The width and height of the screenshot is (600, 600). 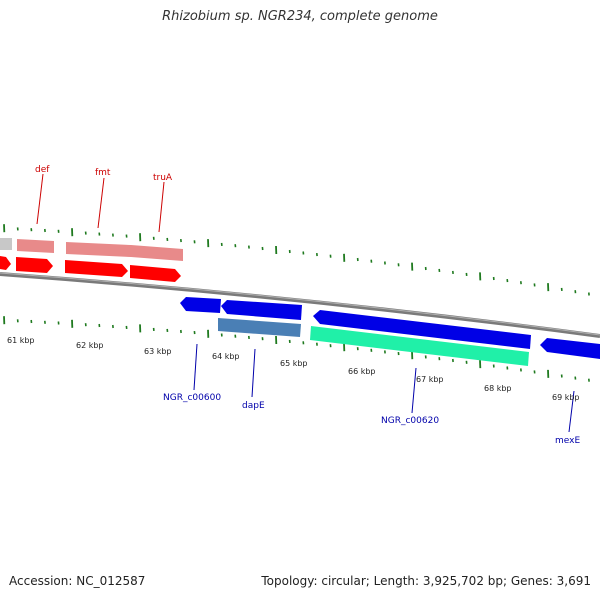 What do you see at coordinates (90, 345) in the screenshot?
I see `kbp-label: 62 kbp` at bounding box center [90, 345].